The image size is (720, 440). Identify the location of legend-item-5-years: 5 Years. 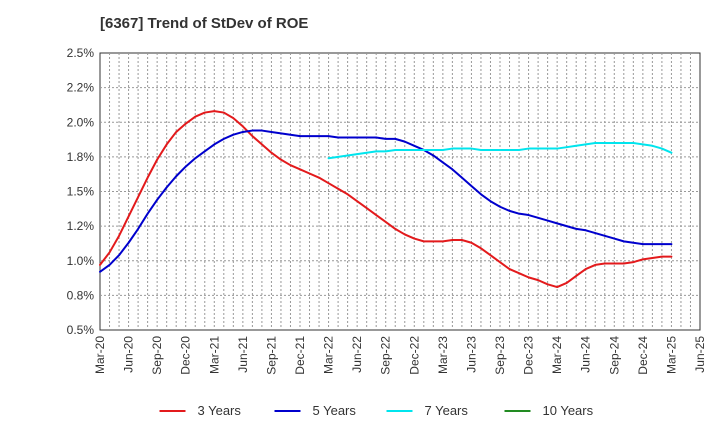
(315, 410).